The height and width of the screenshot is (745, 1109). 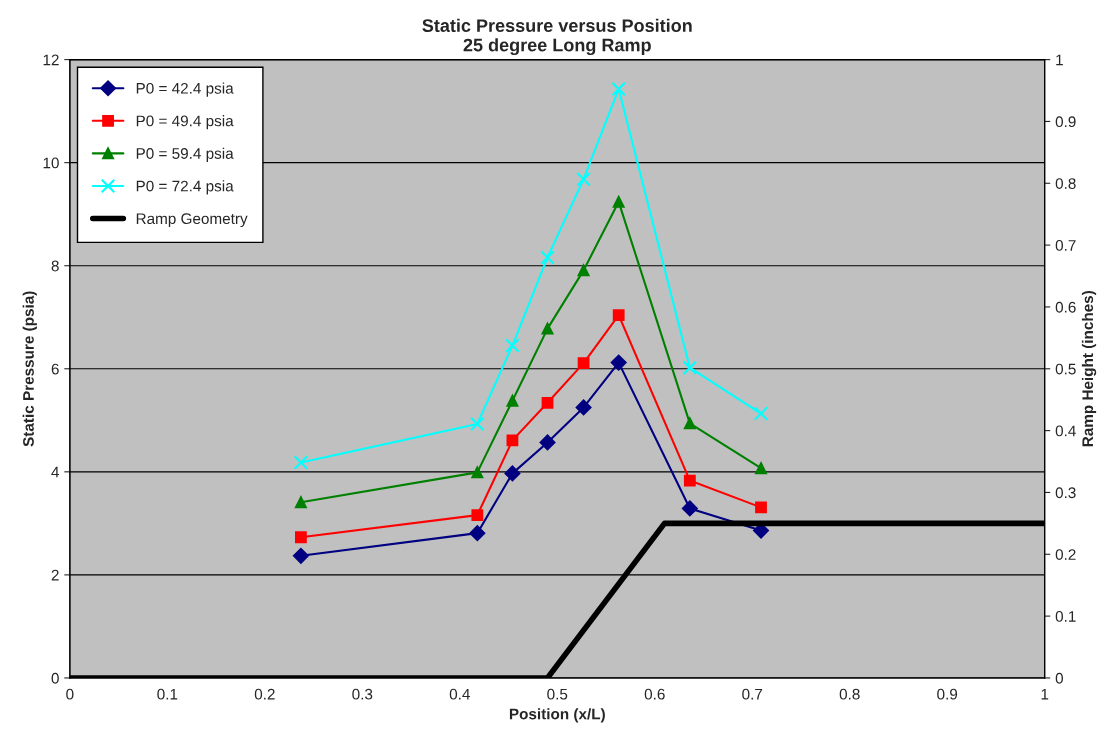 I want to click on legend-label: P0 = 72.4 psia, so click(x=185, y=187).